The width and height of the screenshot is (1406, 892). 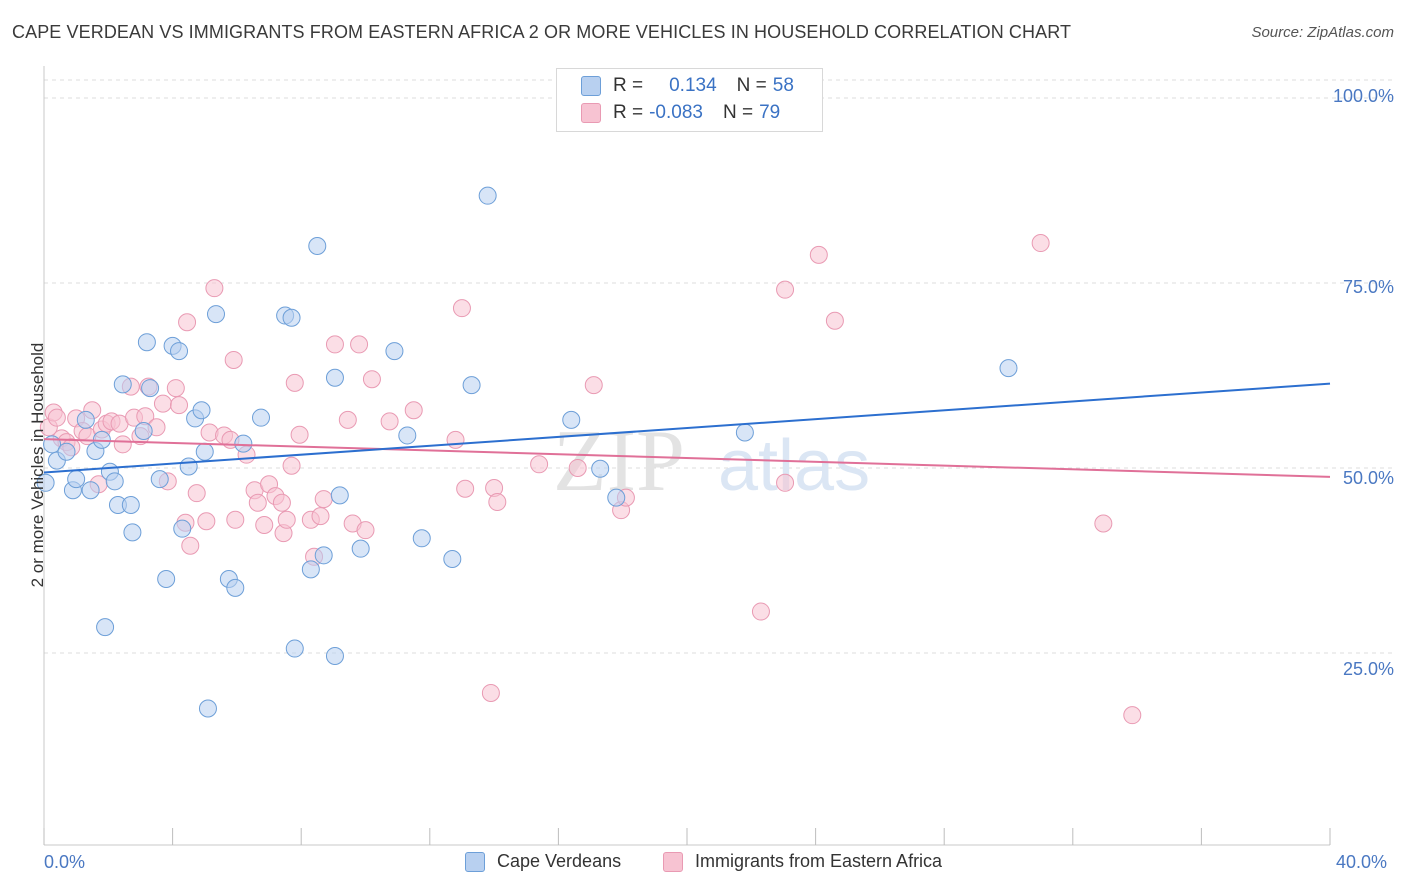 I want to click on trend-line-cape-verdeans, so click(x=687, y=428).